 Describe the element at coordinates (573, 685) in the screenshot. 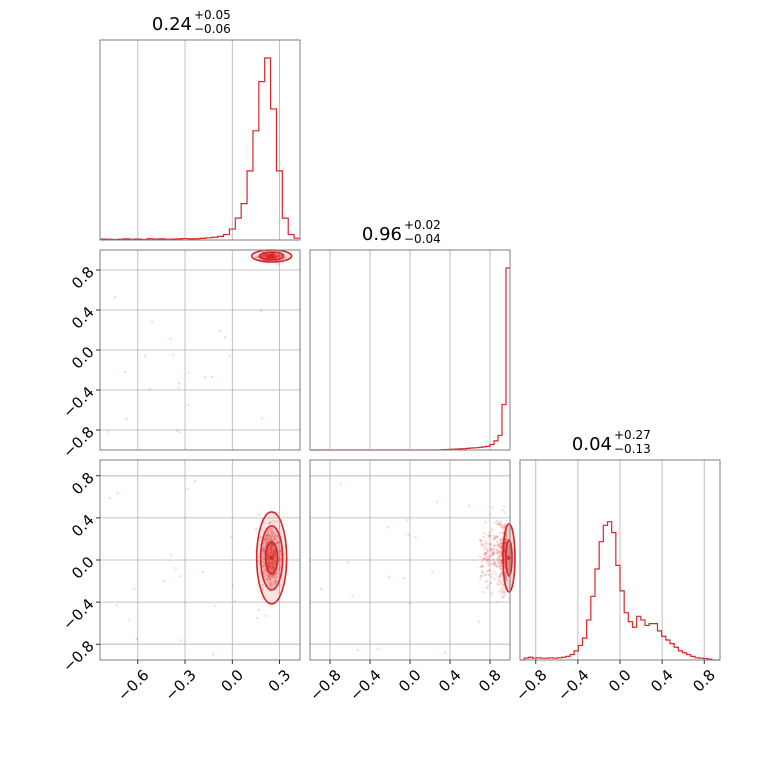

I see `x-tick-label: −0.4` at that location.